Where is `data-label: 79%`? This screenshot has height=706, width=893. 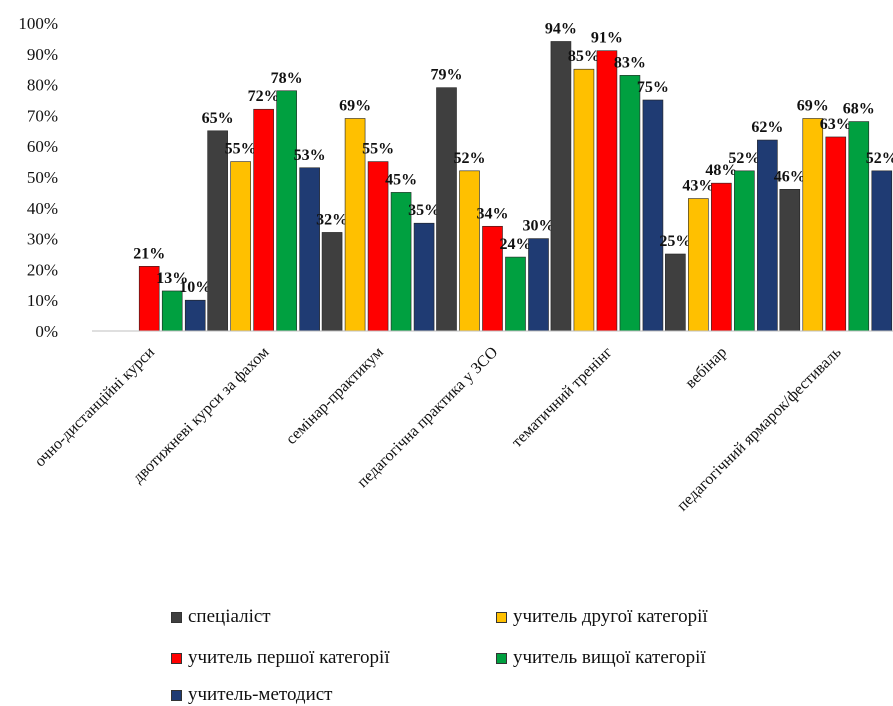
data-label: 79% is located at coordinates (447, 75).